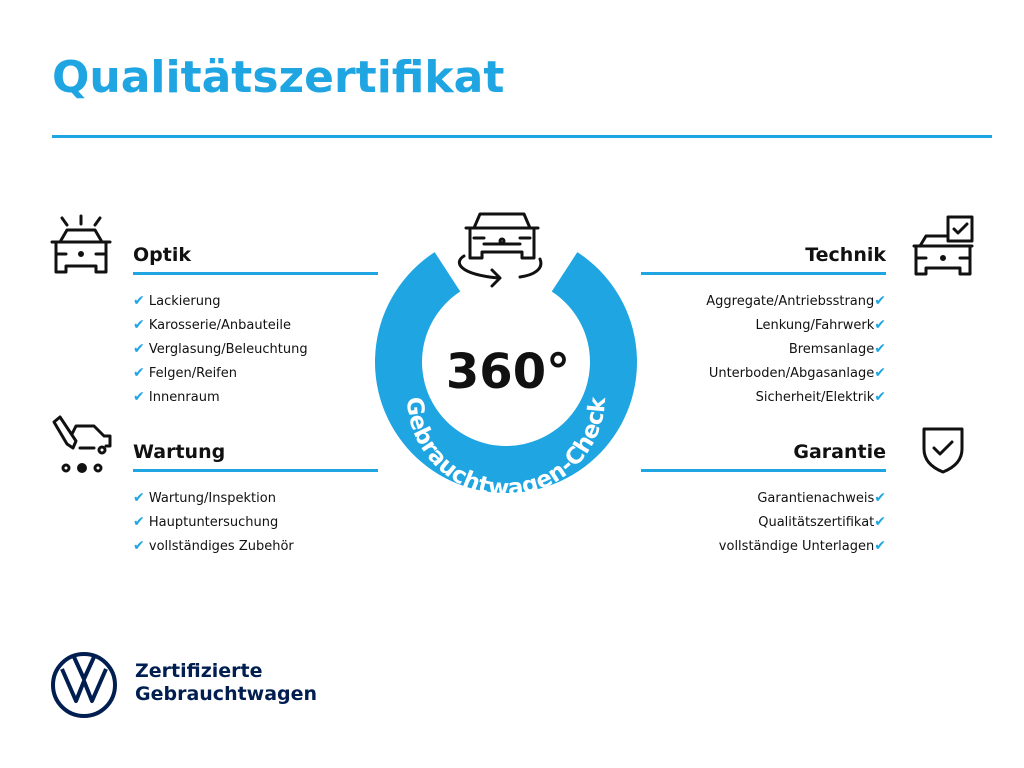 This screenshot has width=1024, height=768. Describe the element at coordinates (219, 325) in the screenshot. I see `item-label: Karosserie/Anbauteile` at that location.